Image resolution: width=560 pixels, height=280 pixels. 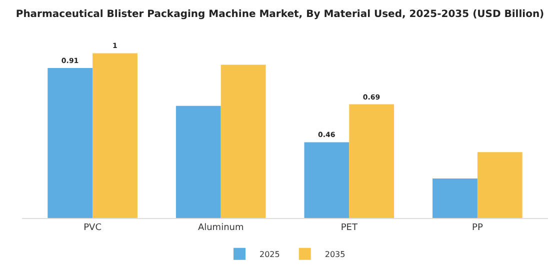 What do you see at coordinates (478, 227) in the screenshot?
I see `x-tick-label: PP` at bounding box center [478, 227].